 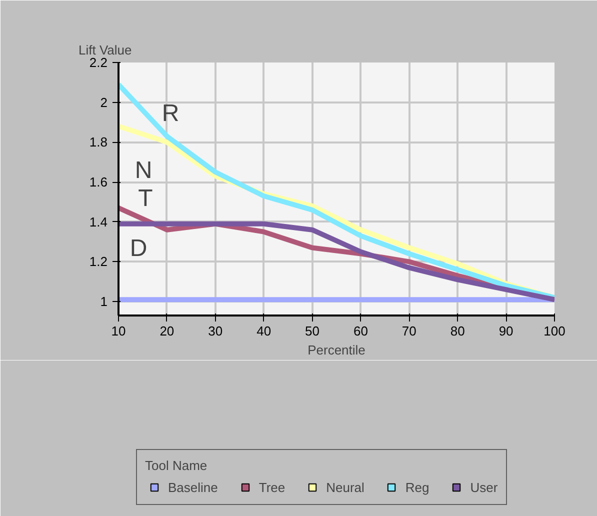 What do you see at coordinates (272, 487) in the screenshot?
I see `legend-label: Tree` at bounding box center [272, 487].